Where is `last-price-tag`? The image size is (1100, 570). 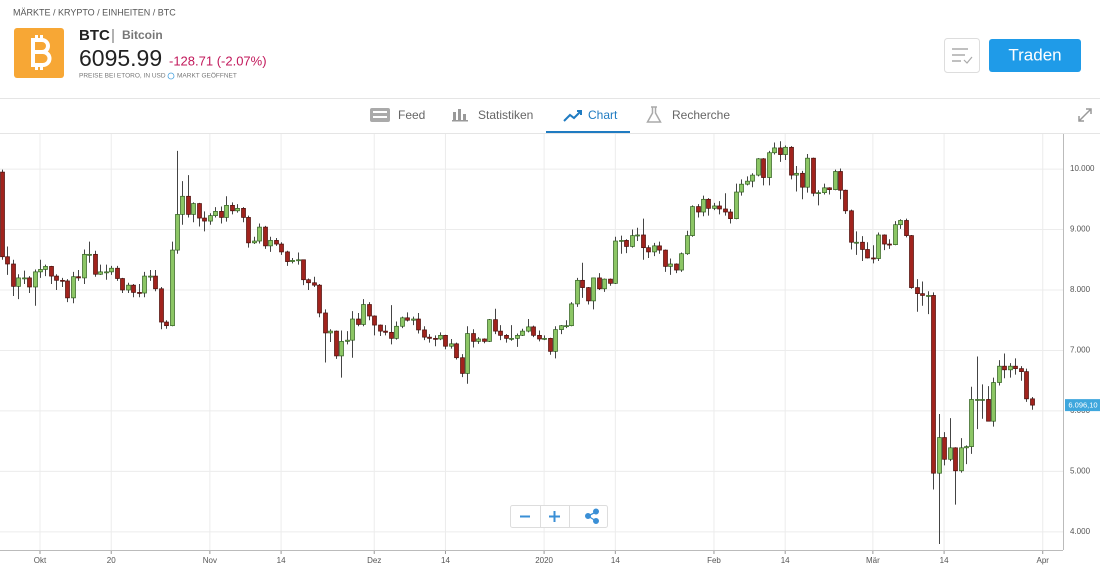
last-price-tag is located at coordinates (1082, 405).